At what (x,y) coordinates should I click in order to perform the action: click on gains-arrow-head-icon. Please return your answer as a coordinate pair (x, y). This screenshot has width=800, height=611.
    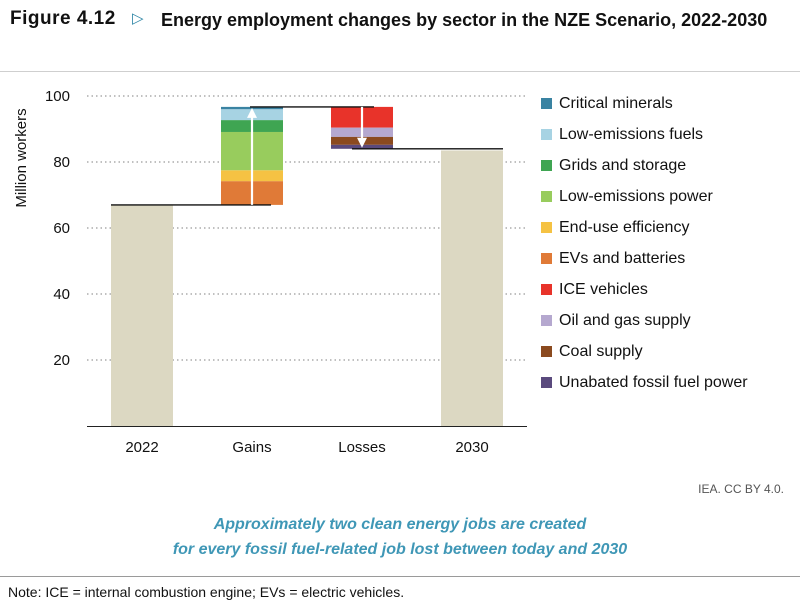
    Looking at the image, I should click on (252, 112).